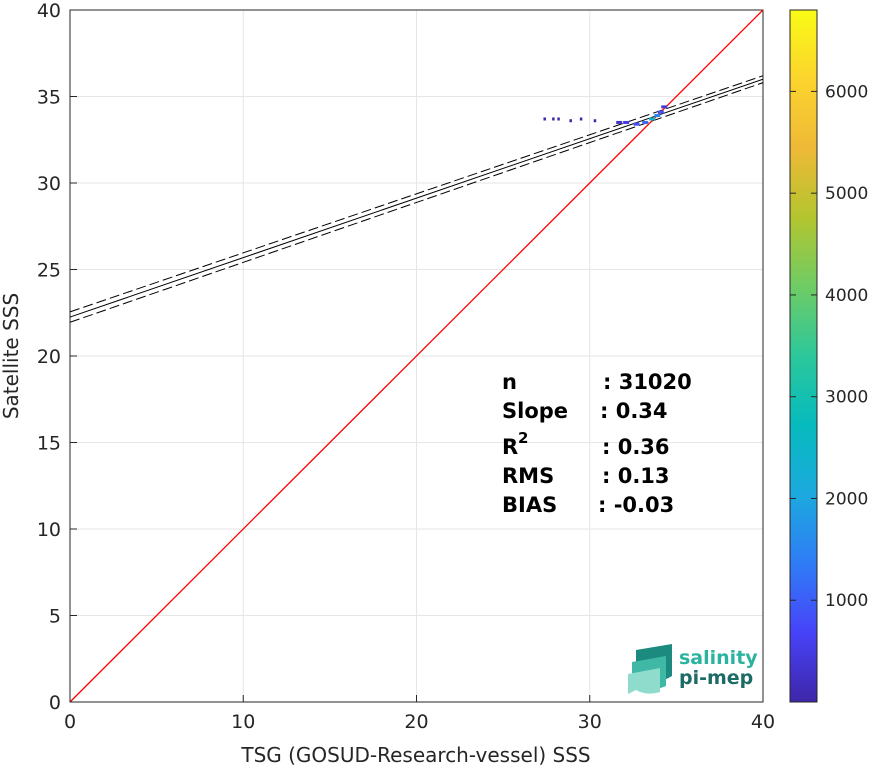 The width and height of the screenshot is (879, 767). What do you see at coordinates (803, 356) in the screenshot?
I see `colorbar-gradient` at bounding box center [803, 356].